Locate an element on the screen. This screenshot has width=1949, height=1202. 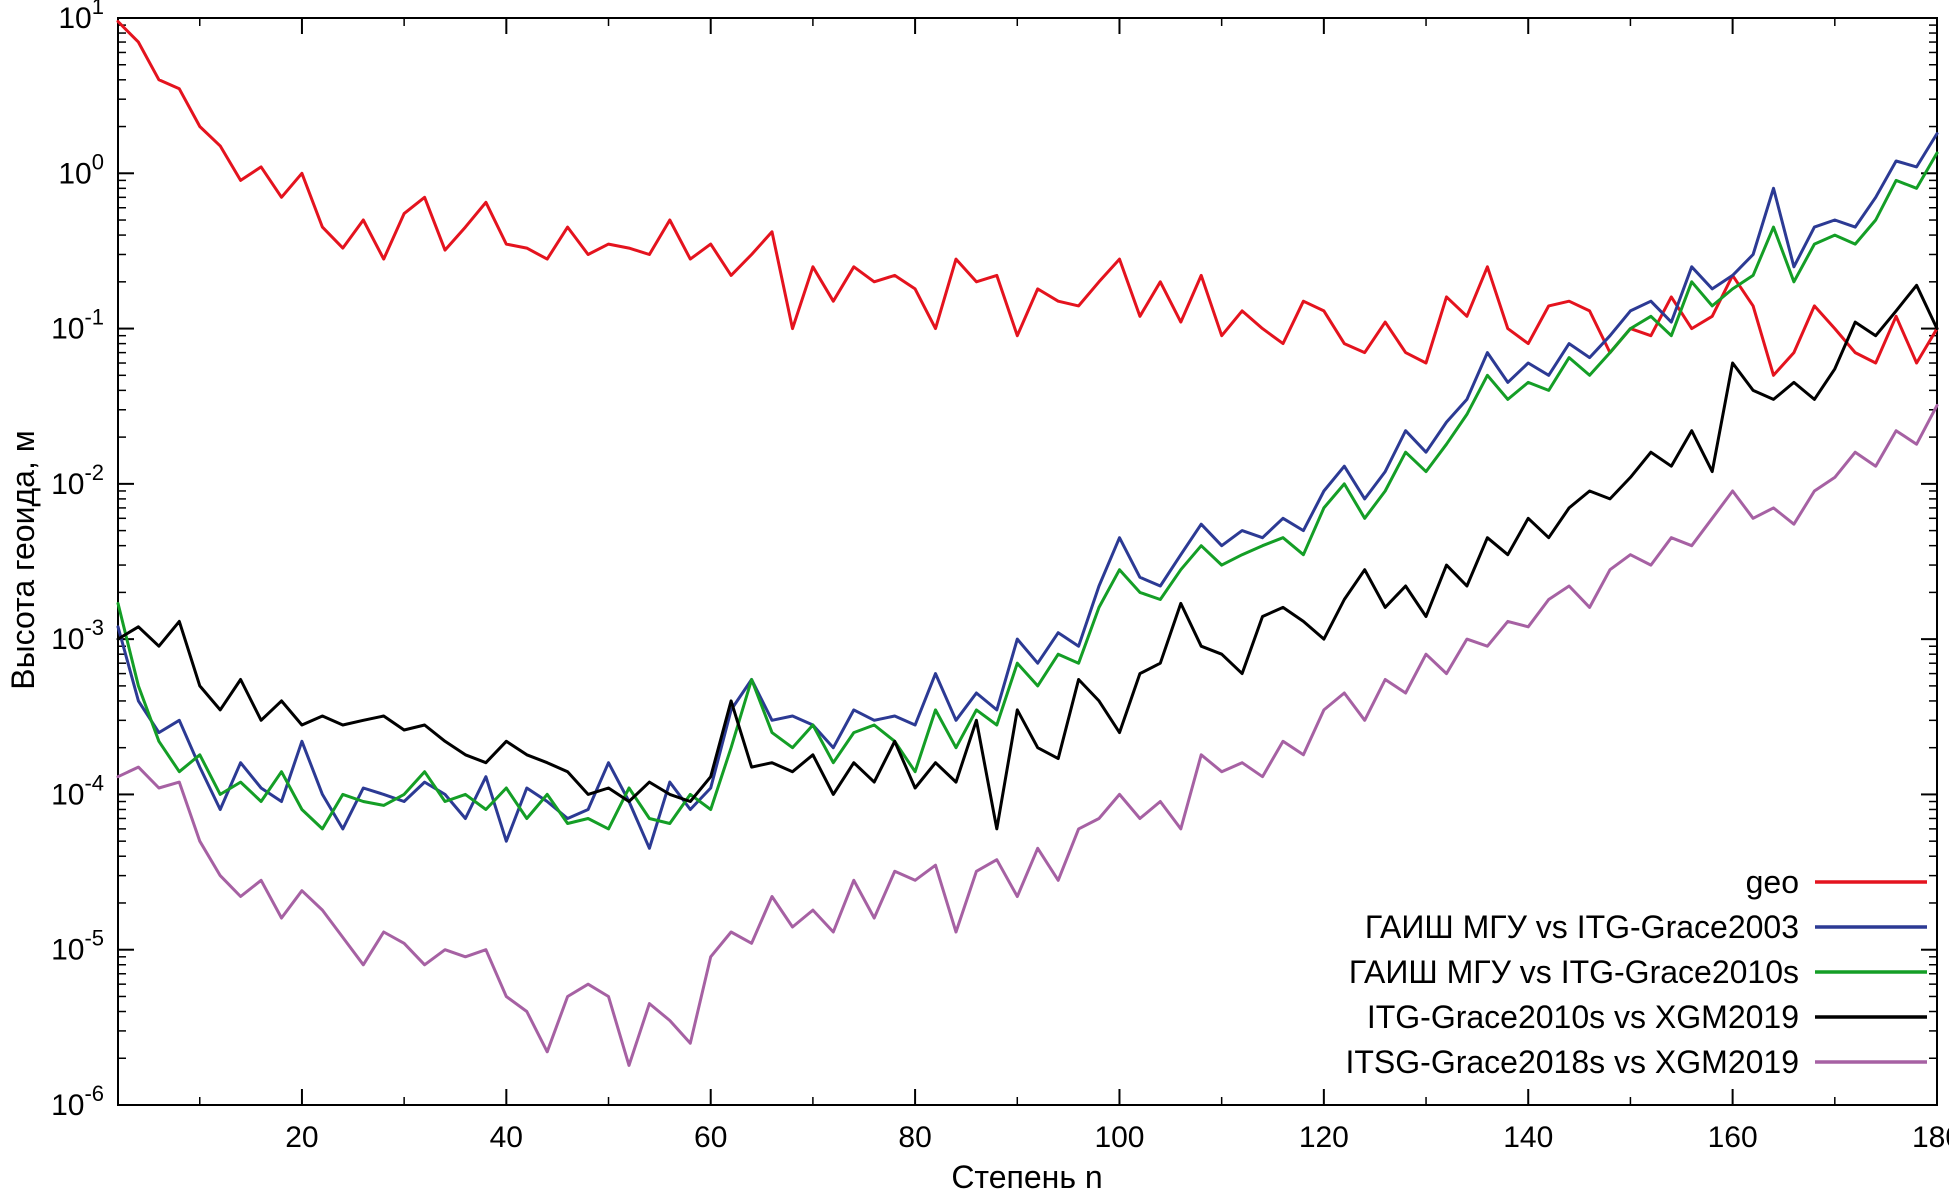
x-tick-label: 120 is located at coordinates (1324, 1137).